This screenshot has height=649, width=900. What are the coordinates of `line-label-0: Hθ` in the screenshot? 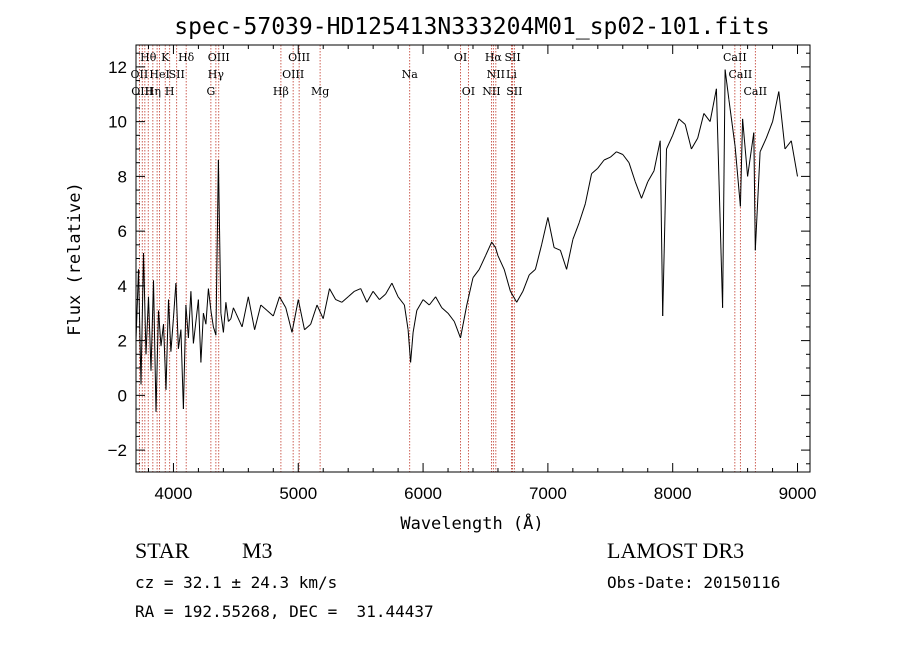 It's located at (148, 57).